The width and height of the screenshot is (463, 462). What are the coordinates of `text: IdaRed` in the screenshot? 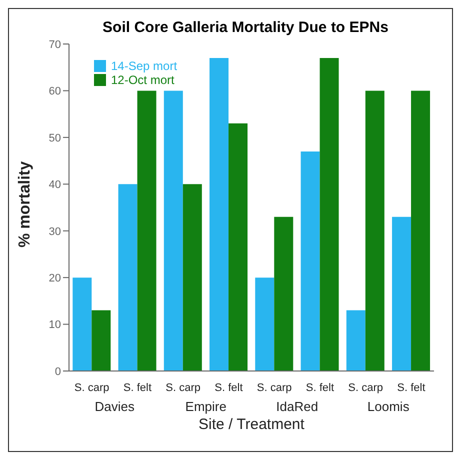 It's located at (297, 406).